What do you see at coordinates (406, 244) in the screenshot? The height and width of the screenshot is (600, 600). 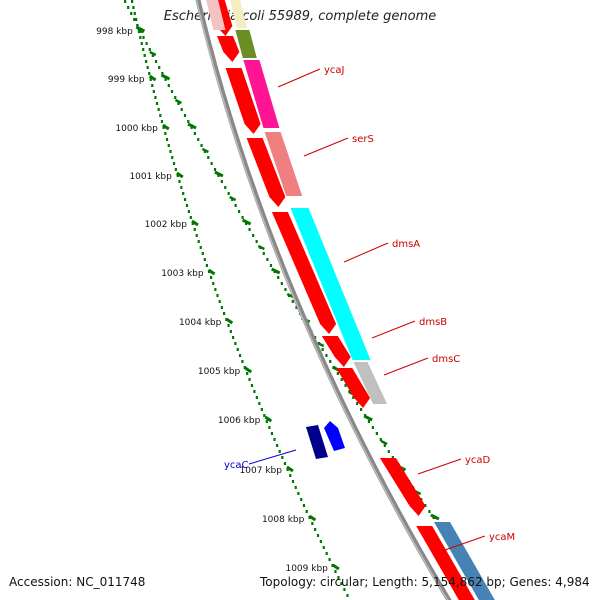 I see `gene-label: dmsA` at bounding box center [406, 244].